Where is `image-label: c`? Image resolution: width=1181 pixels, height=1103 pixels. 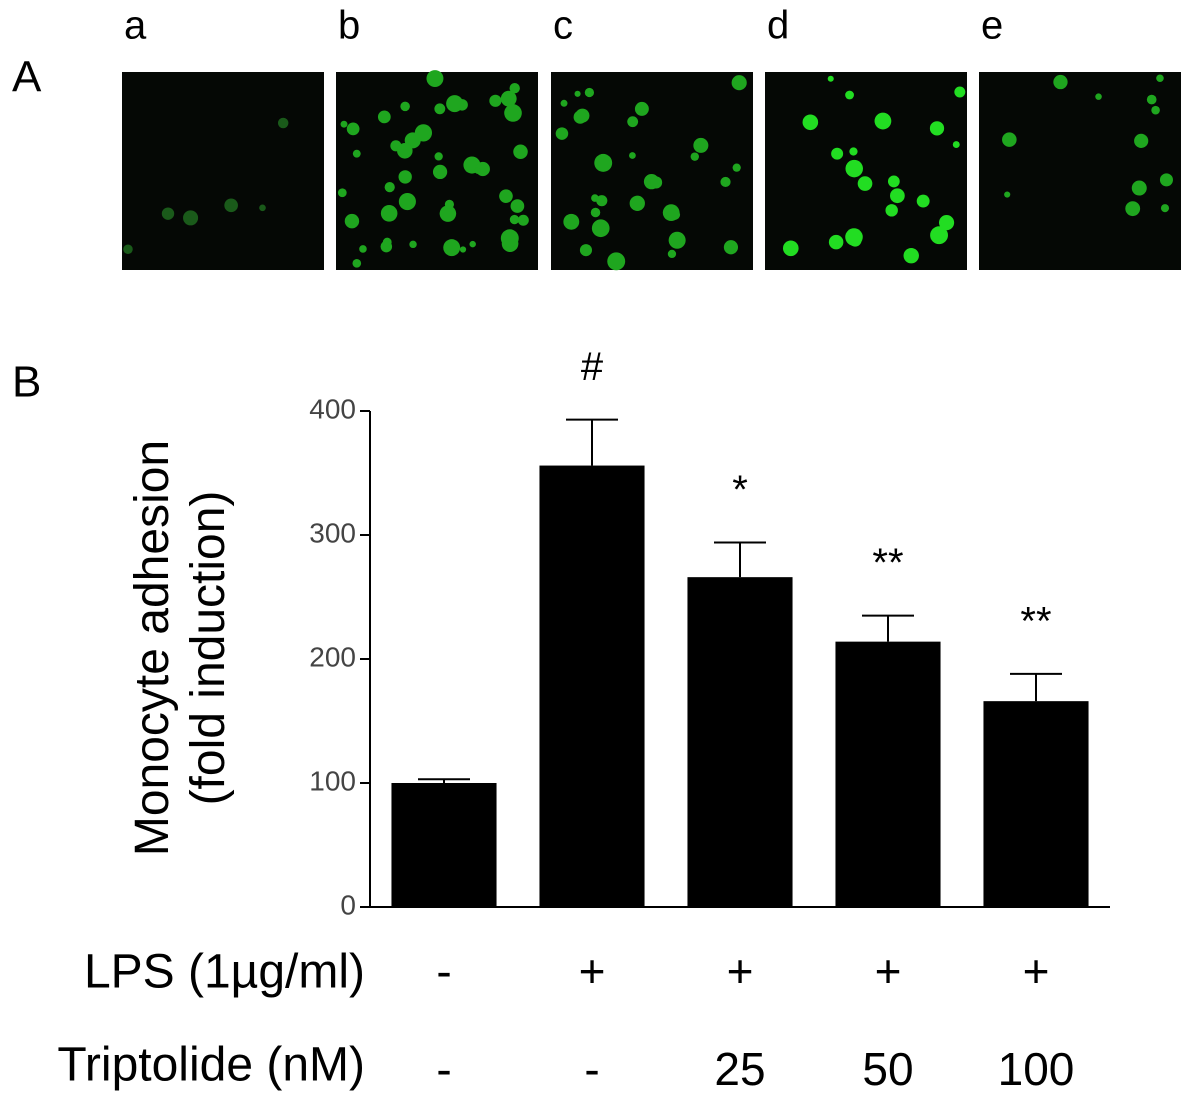
image-label: c is located at coordinates (563, 26).